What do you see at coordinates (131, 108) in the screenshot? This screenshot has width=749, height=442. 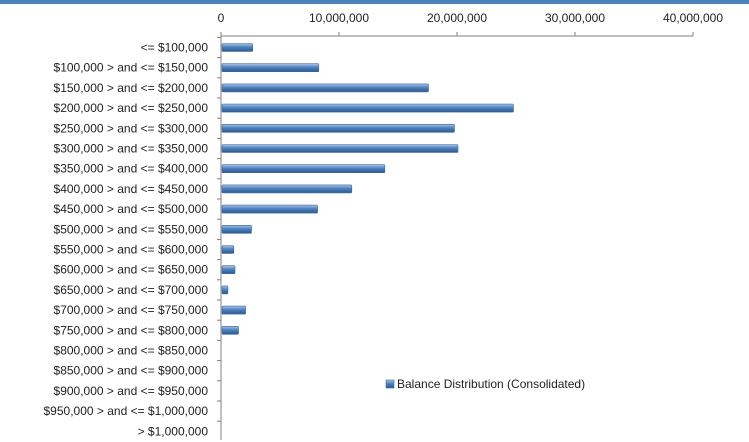 I see `category-label: $200,000 > and <= $250,000` at bounding box center [131, 108].